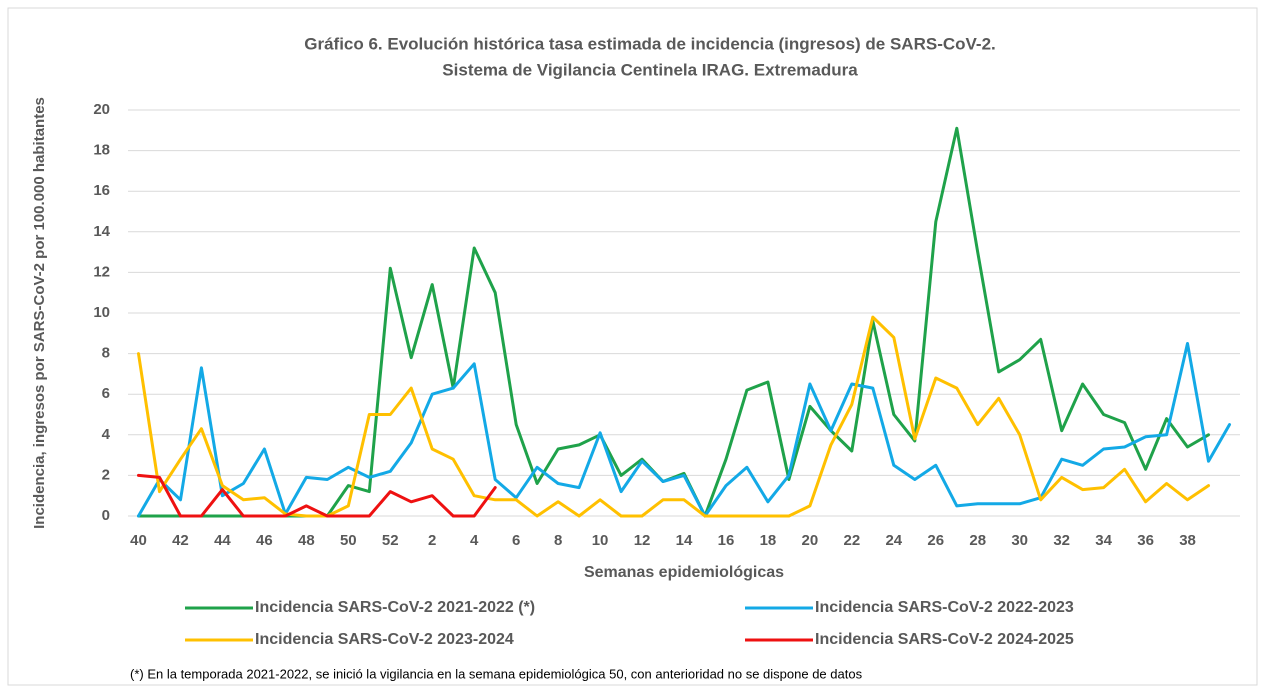 The width and height of the screenshot is (1267, 693). Describe the element at coordinates (684, 540) in the screenshot. I see `x-tick-label: 14` at that location.